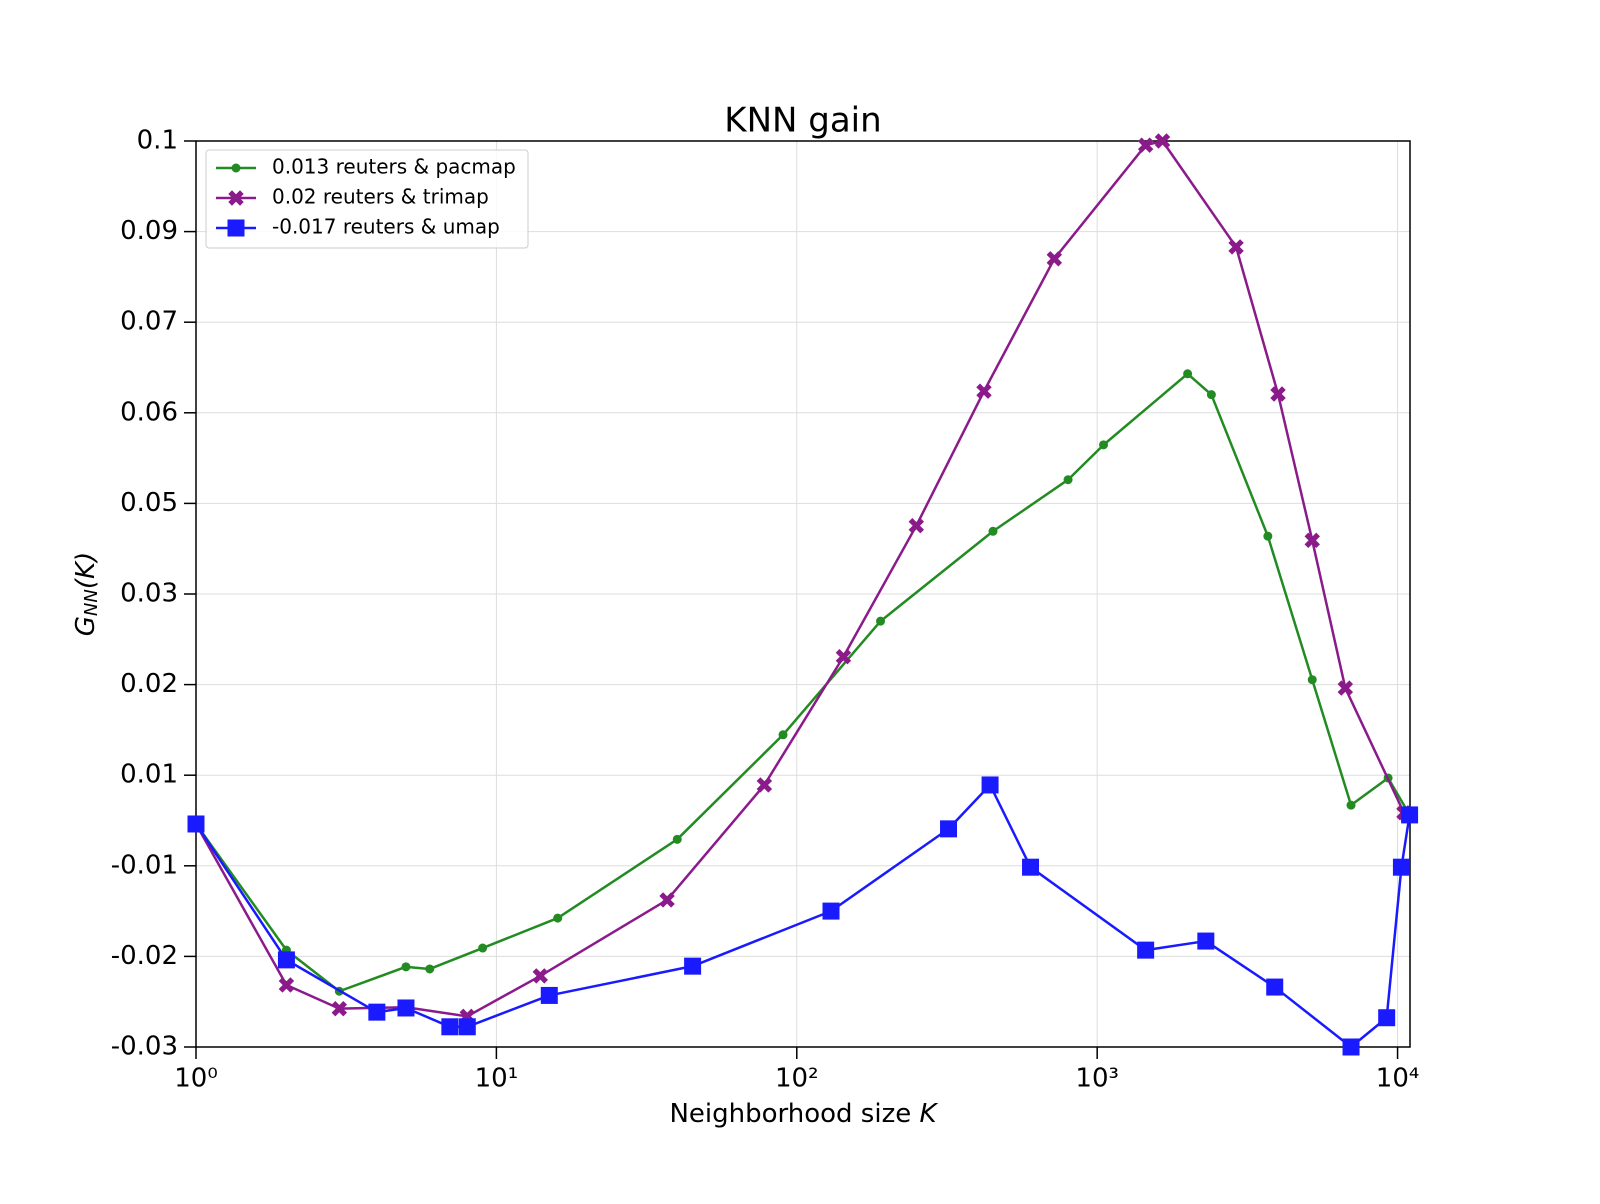 Image resolution: width=1600 pixels, height=1204 pixels. I want to click on x-axis-label-text: Neighborhood size, so click(794, 1114).